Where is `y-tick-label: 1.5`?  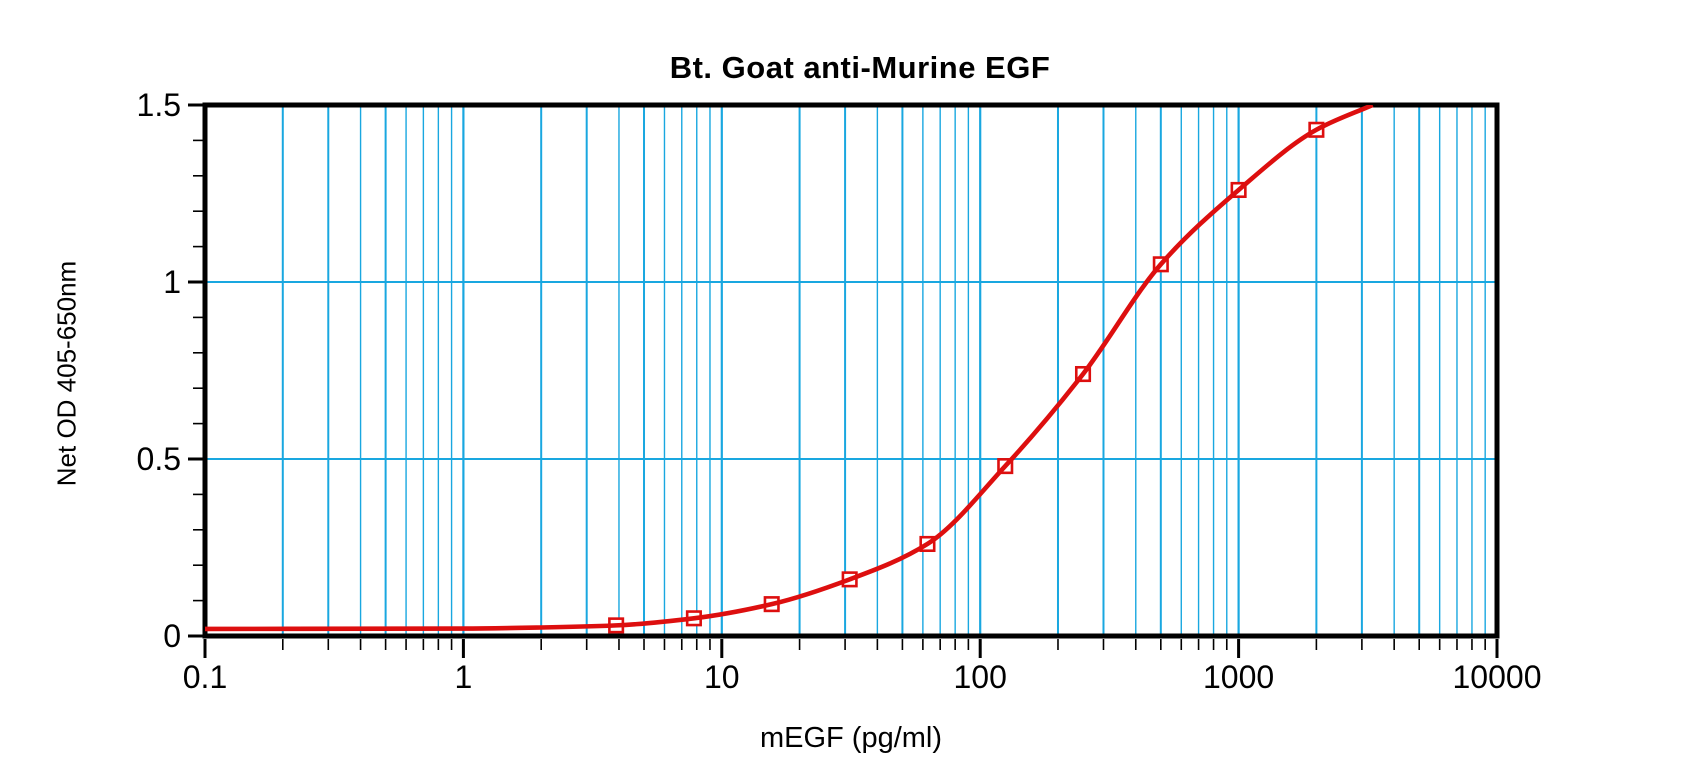
y-tick-label: 1.5 is located at coordinates (159, 105).